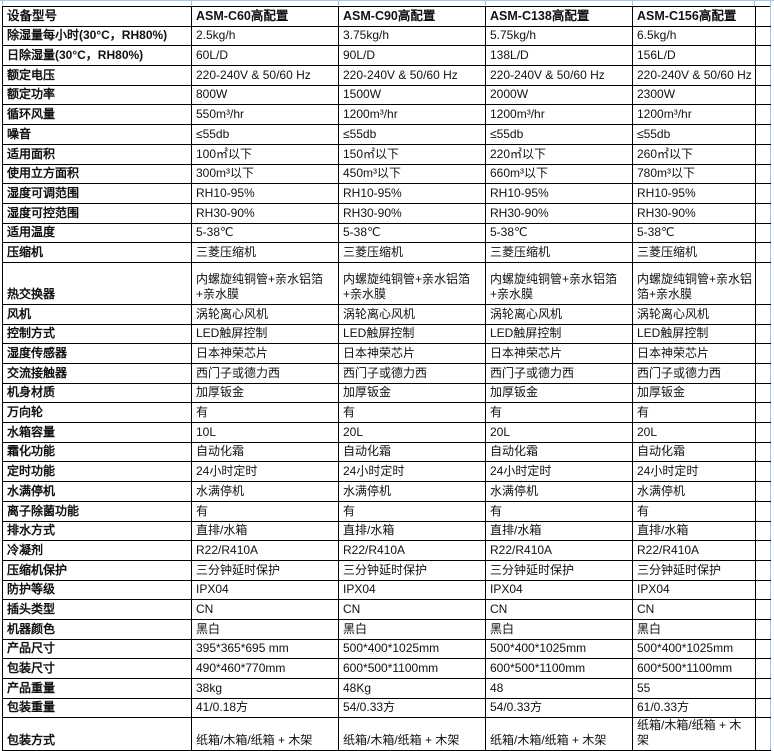 The height and width of the screenshot is (751, 774). Describe the element at coordinates (97, 95) in the screenshot. I see `spec-row-label: 额定功率` at that location.